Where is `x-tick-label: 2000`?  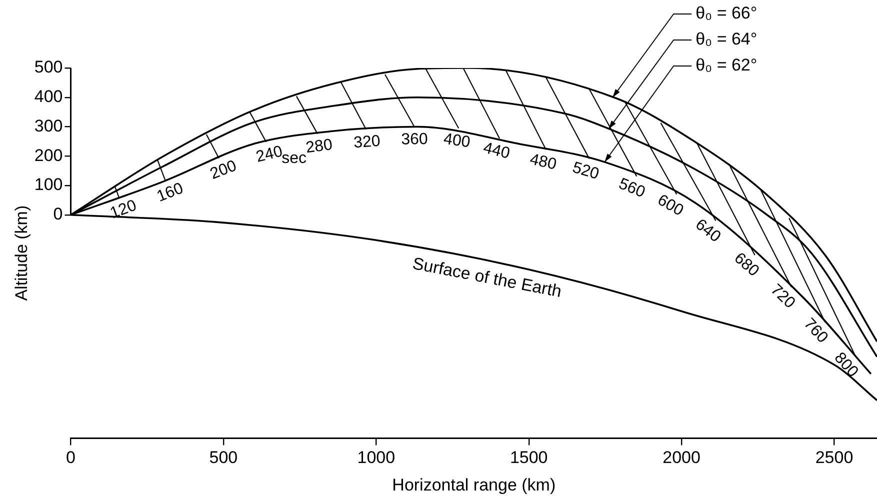
x-tick-label: 2000 is located at coordinates (681, 458).